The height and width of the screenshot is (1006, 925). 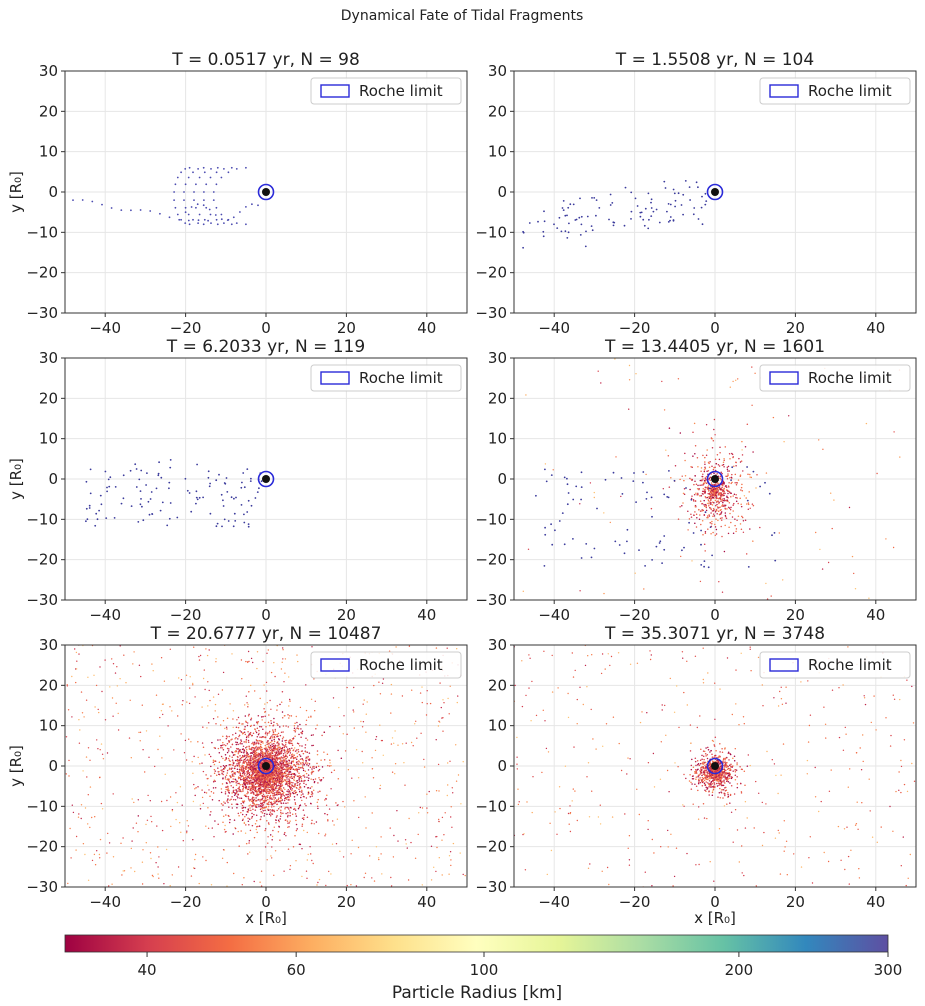 What do you see at coordinates (497, 439) in the screenshot?
I see `y-tick-label: 10` at bounding box center [497, 439].